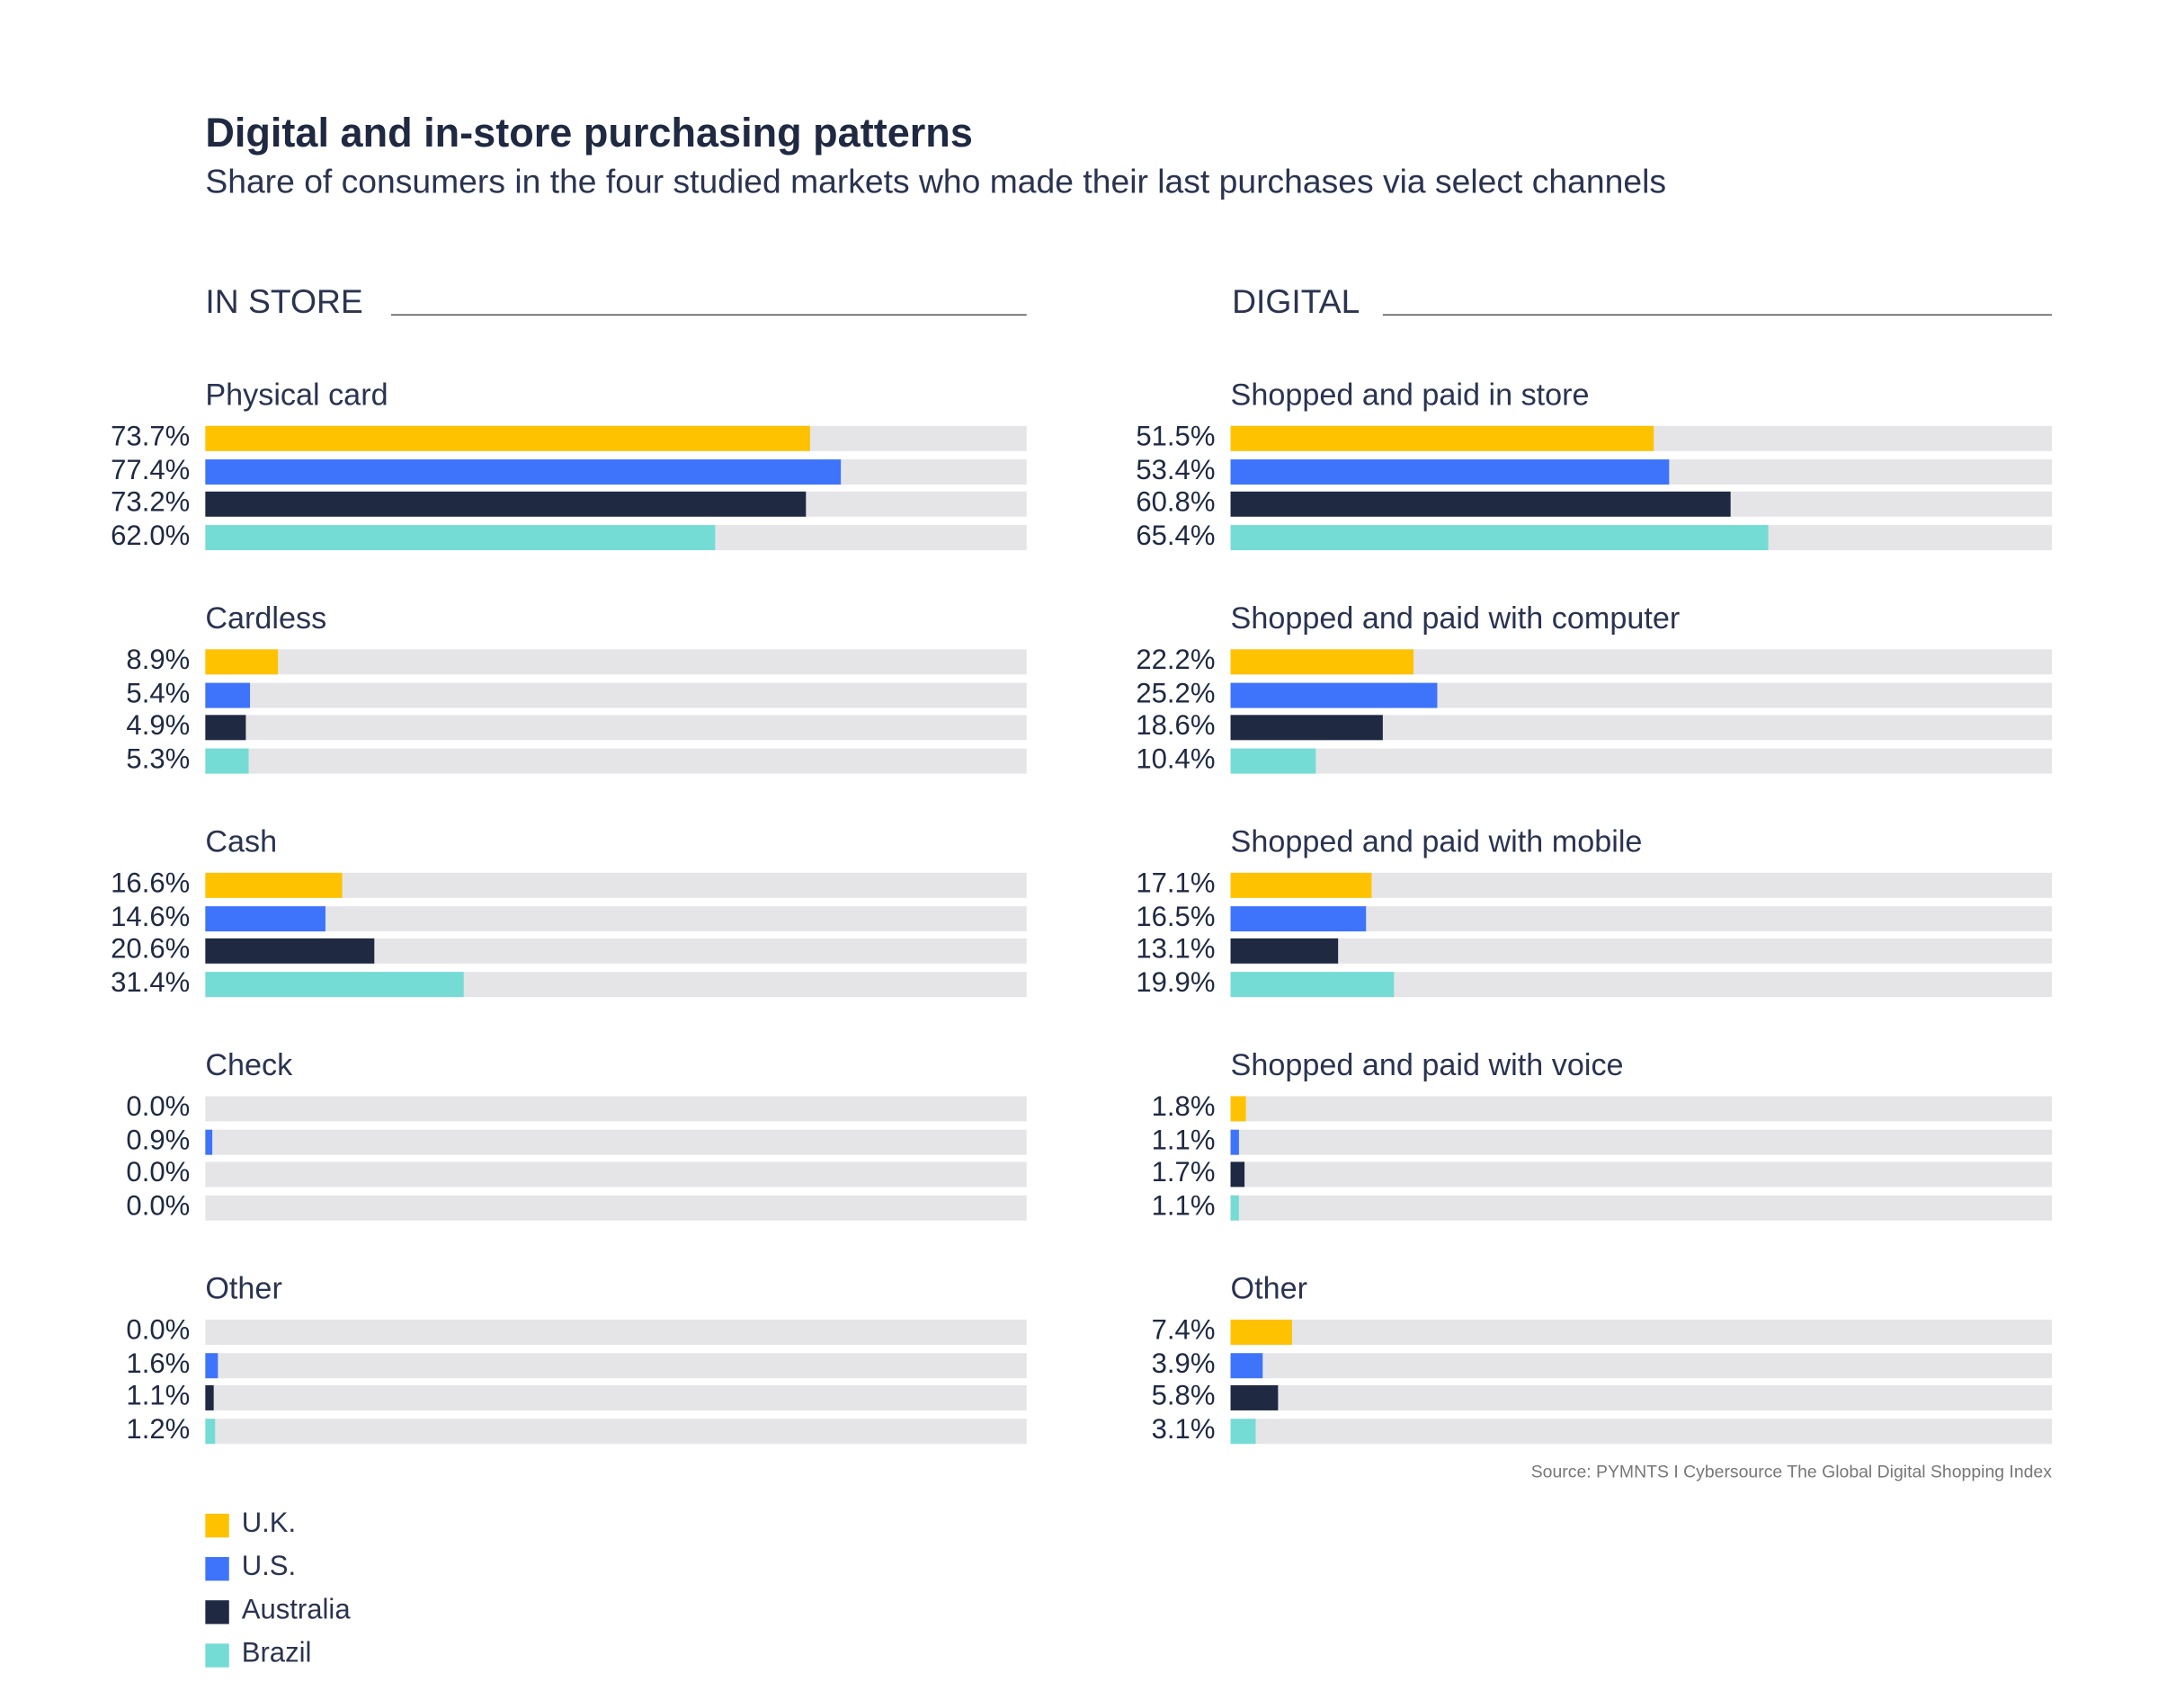  What do you see at coordinates (1296, 302) in the screenshot?
I see `panel-heading-digital: DIGITAL` at bounding box center [1296, 302].